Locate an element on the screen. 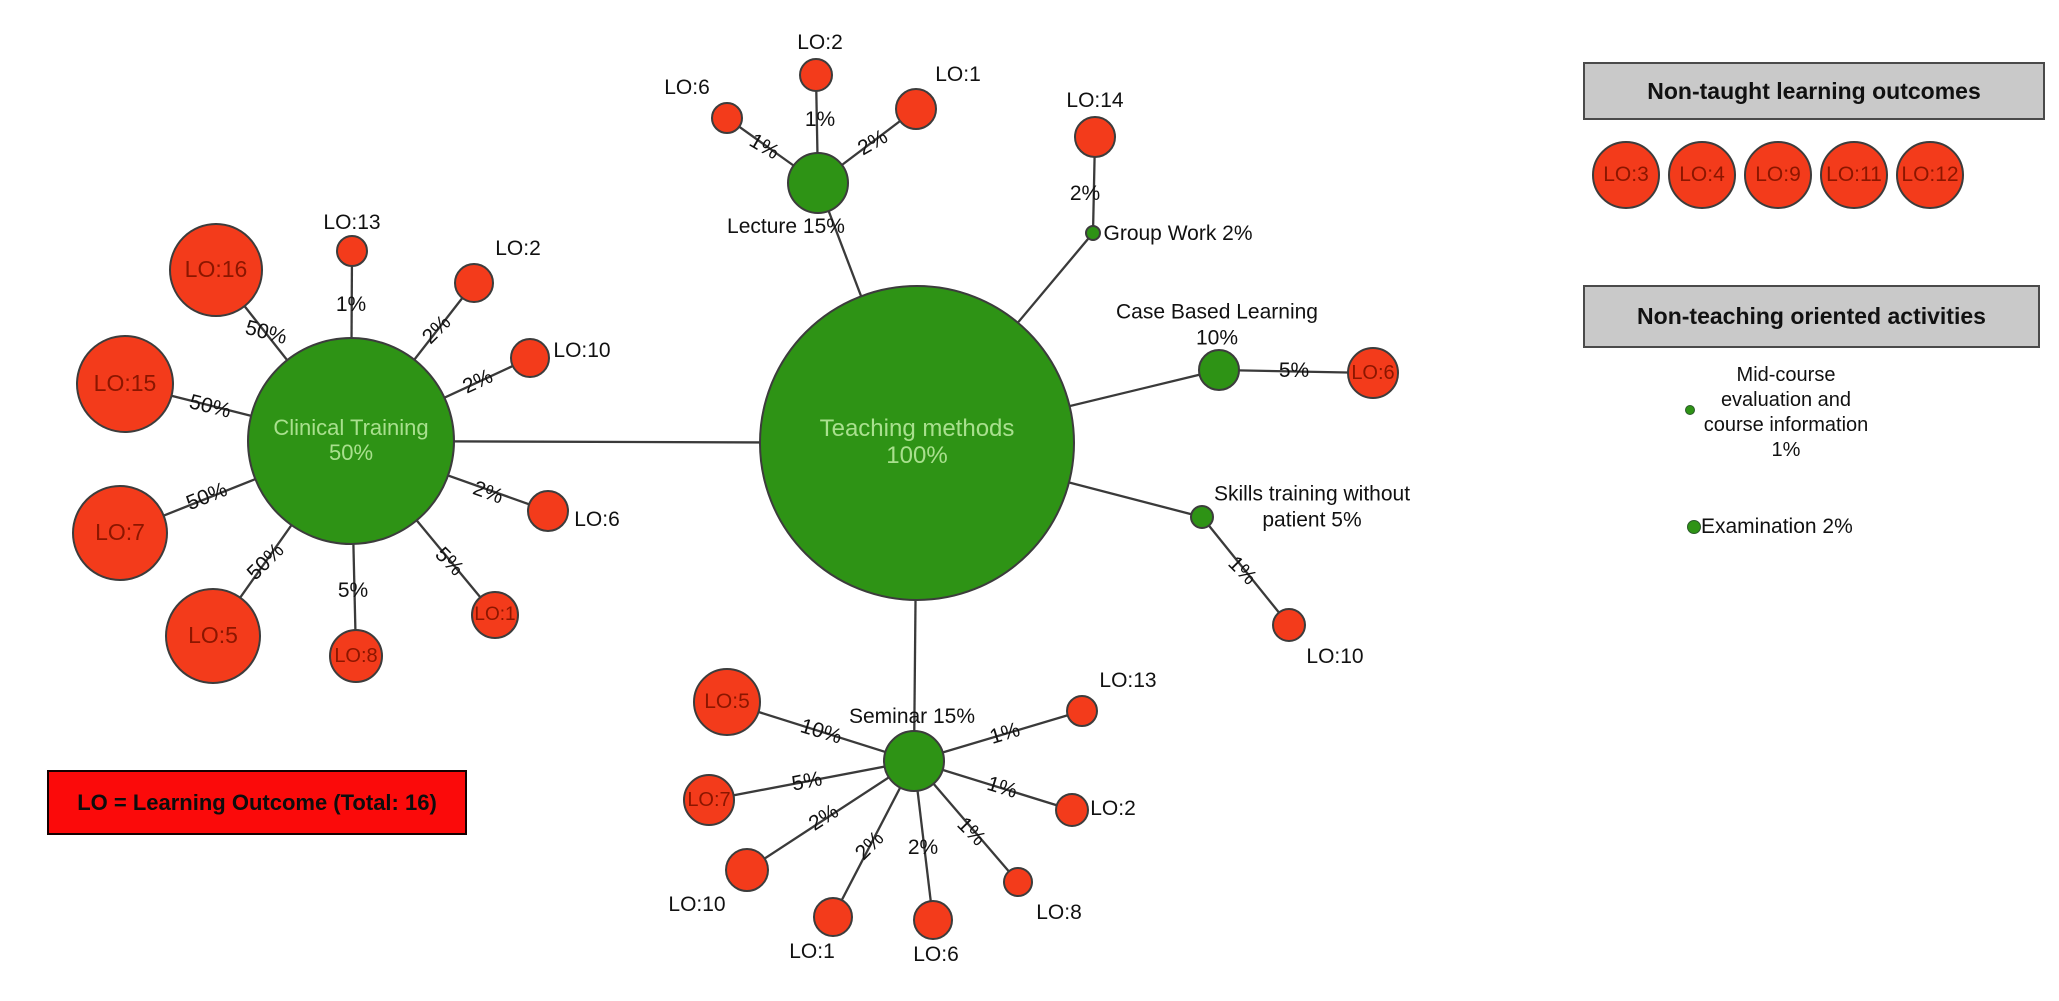  non-teaching-panel-title: Non-teaching oriented activities is located at coordinates (1811, 316).